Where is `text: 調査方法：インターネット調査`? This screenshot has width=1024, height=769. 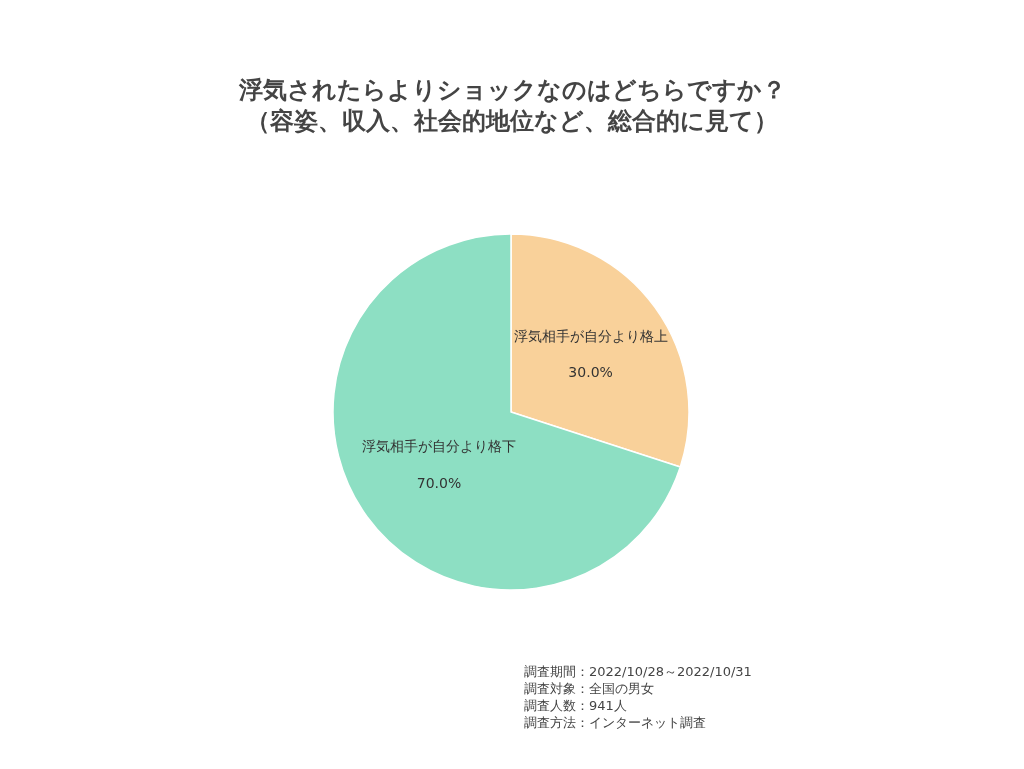 text: 調査方法：インターネット調査 is located at coordinates (615, 722).